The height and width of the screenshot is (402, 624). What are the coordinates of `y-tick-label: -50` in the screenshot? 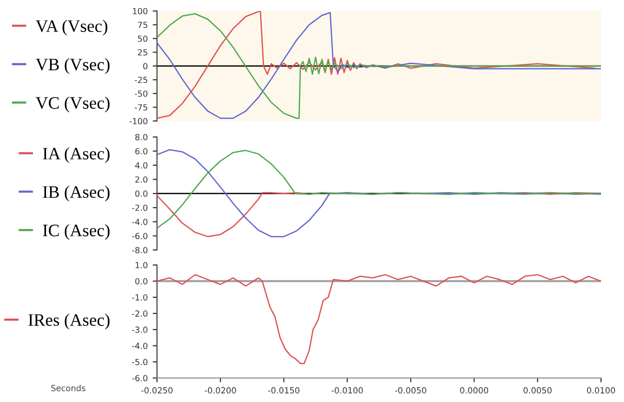 It's located at (141, 93).